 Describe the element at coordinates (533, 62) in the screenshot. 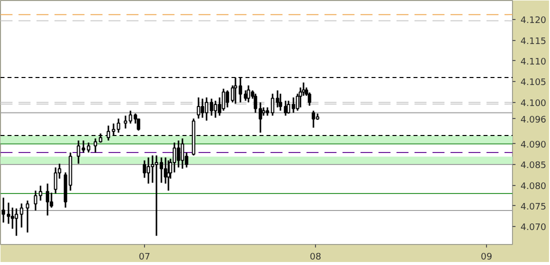

I see `y-tick-label: 4.110` at that location.